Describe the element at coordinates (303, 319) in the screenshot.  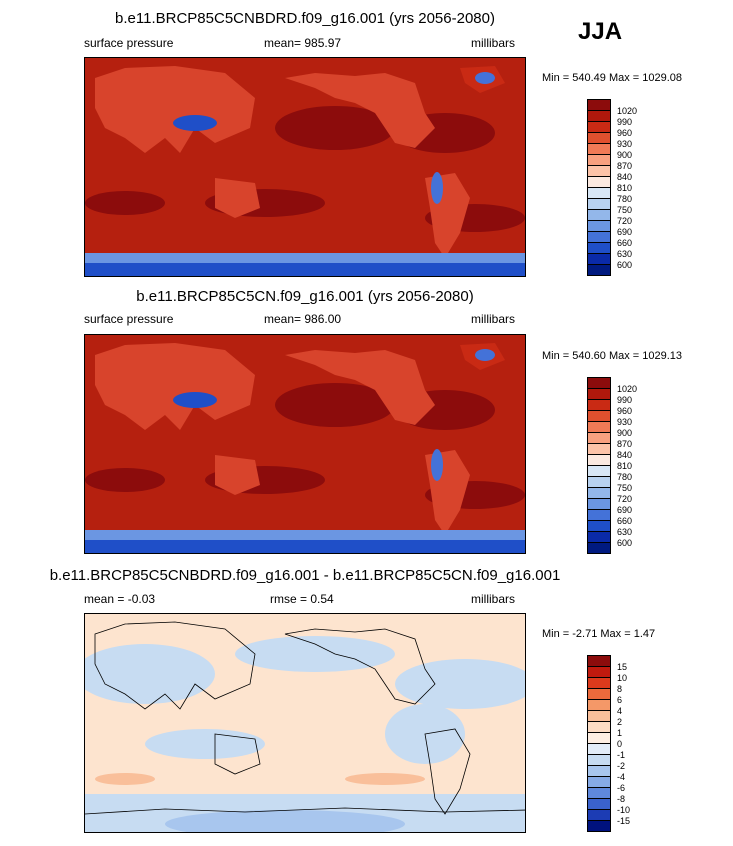
I see `panel-2-mean-label: mean= 986.00` at that location.